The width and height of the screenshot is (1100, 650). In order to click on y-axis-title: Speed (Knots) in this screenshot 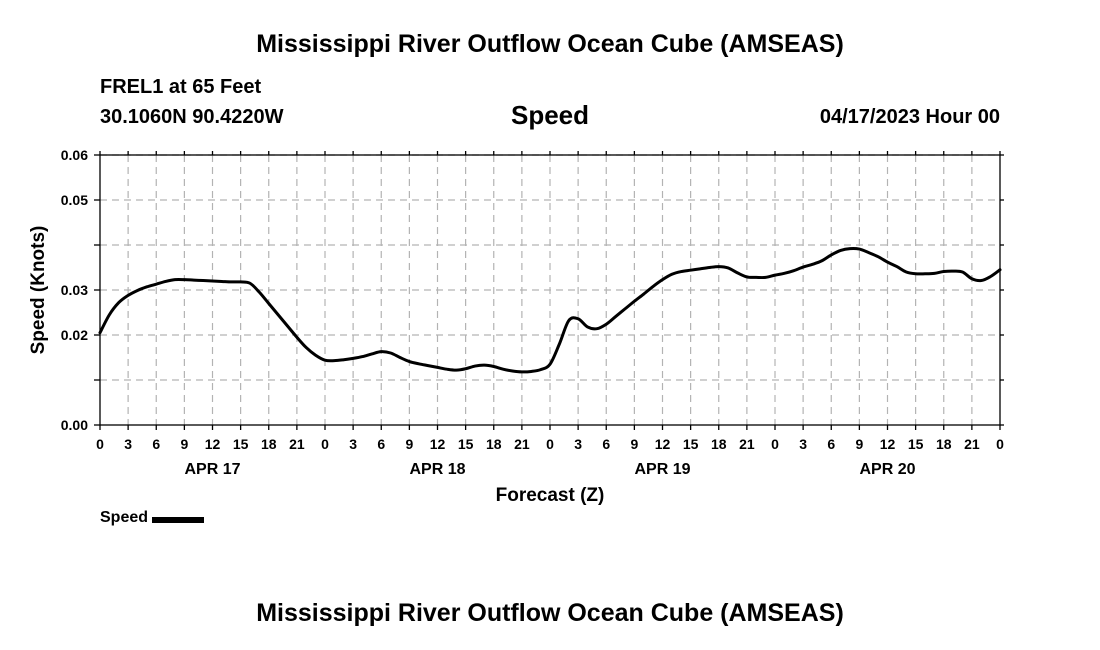, I will do `click(38, 290)`.